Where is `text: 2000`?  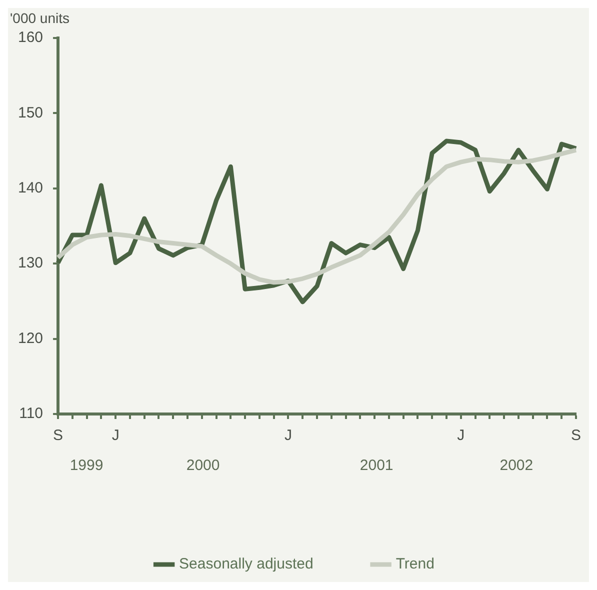
text: 2000 is located at coordinates (203, 465).